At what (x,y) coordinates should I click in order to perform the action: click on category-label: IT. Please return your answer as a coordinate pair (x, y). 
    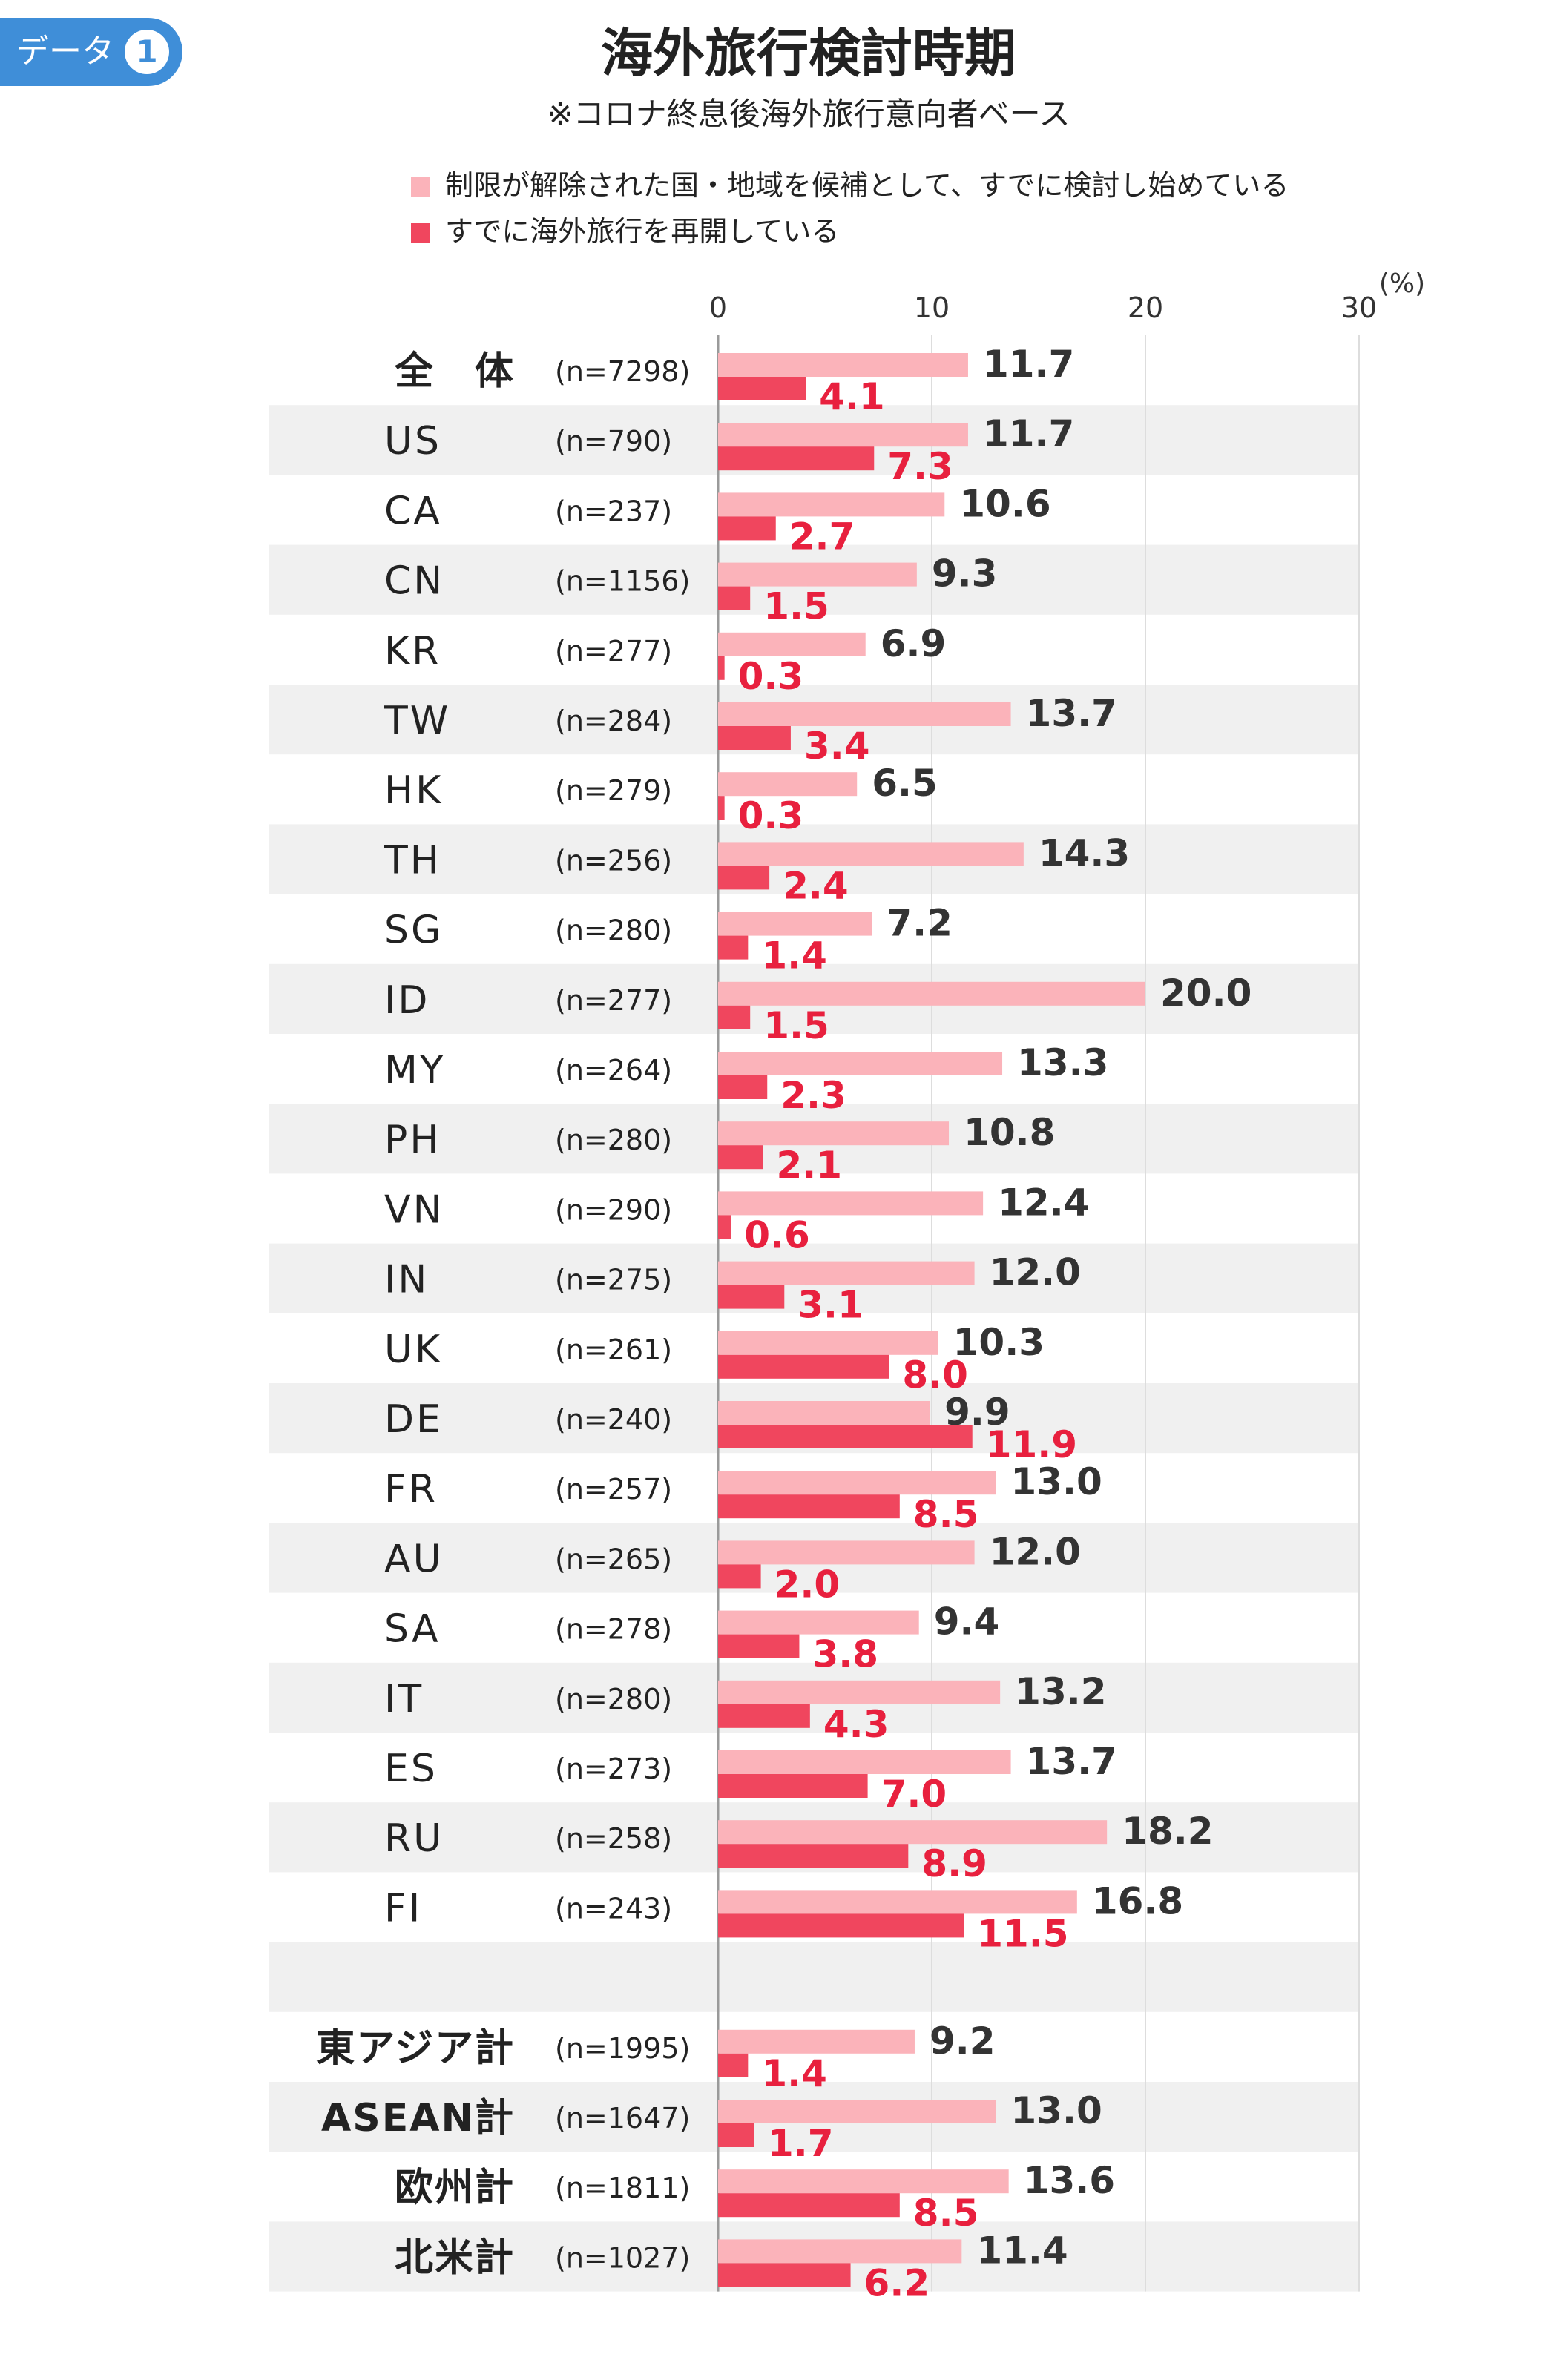
    Looking at the image, I should click on (404, 1699).